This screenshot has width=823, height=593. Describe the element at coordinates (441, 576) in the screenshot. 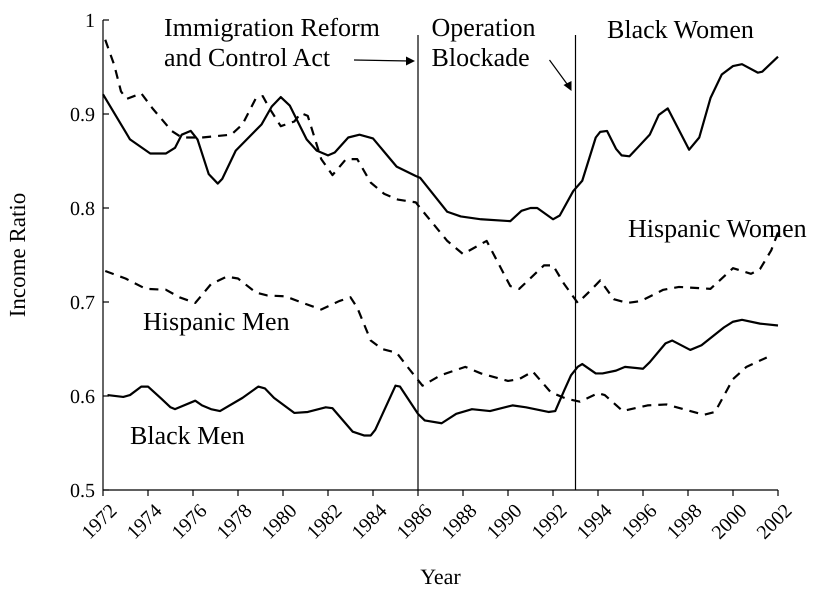

I see `x-axis-title: Year` at that location.